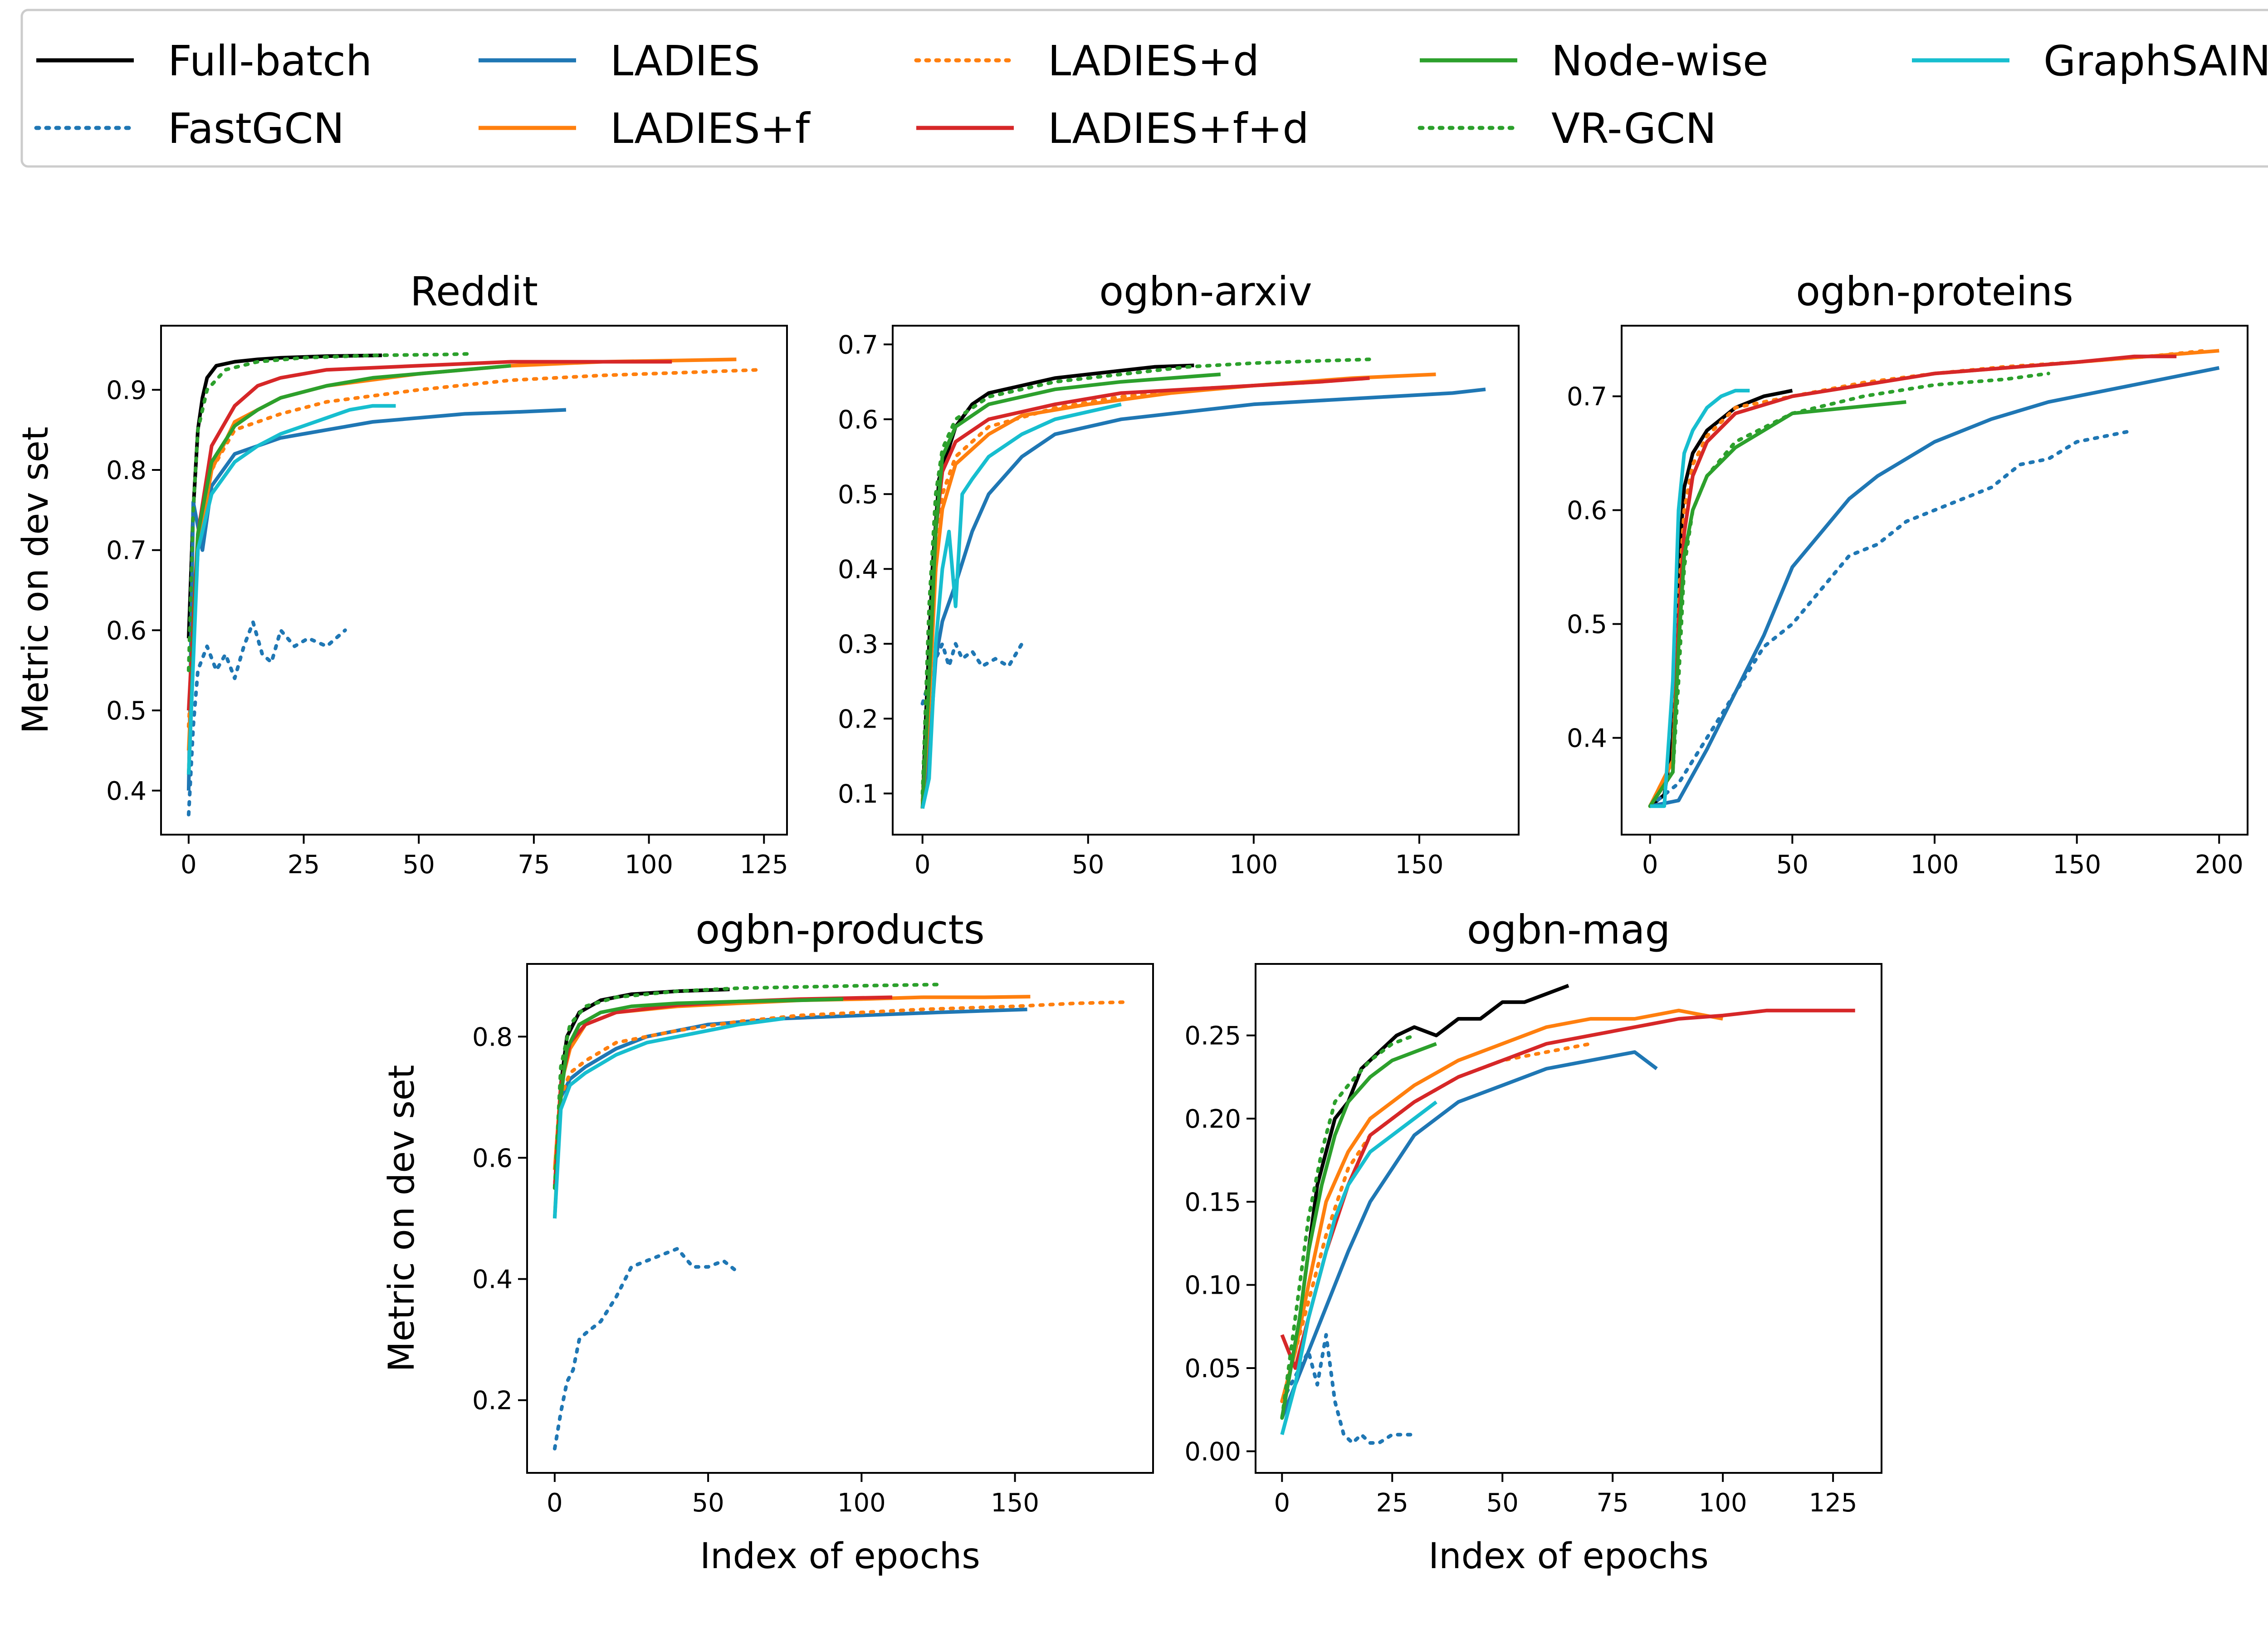 The height and width of the screenshot is (1633, 2268). Describe the element at coordinates (1205, 291) in the screenshot. I see `panel-title: ogbn-arxiv` at that location.